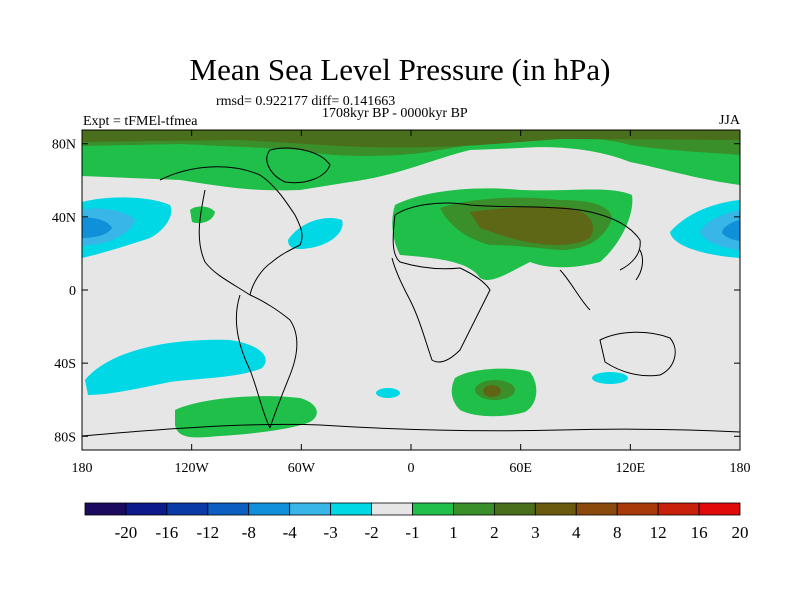 The image size is (800, 600). I want to click on coast-north-america, so click(231, 231).